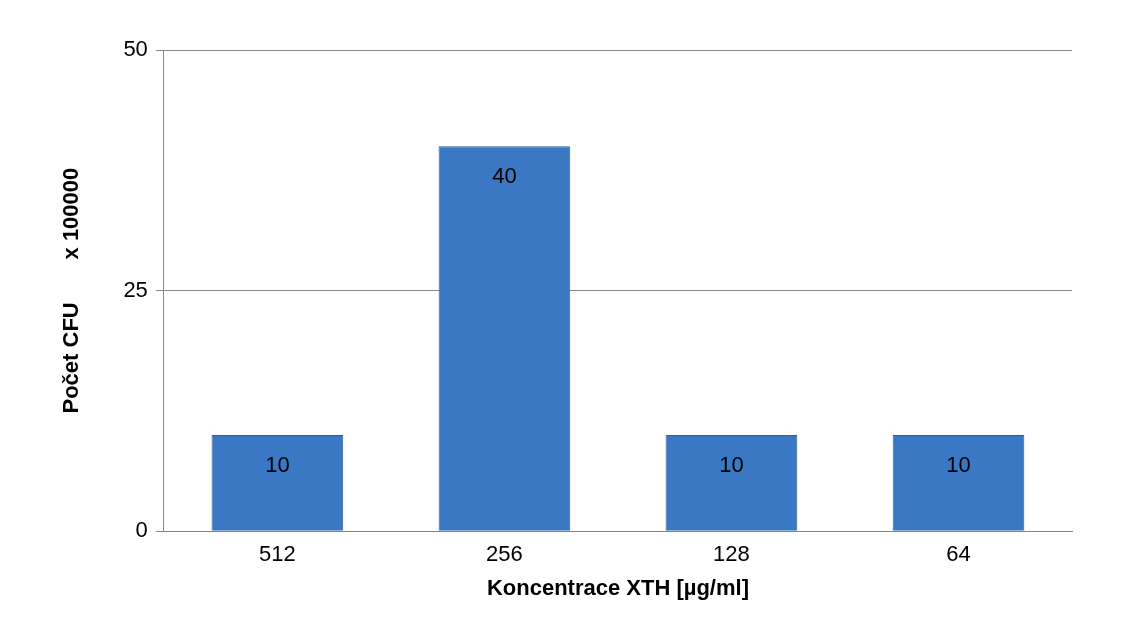 The height and width of the screenshot is (624, 1122). What do you see at coordinates (277, 554) in the screenshot?
I see `x-tick-label: 512` at bounding box center [277, 554].